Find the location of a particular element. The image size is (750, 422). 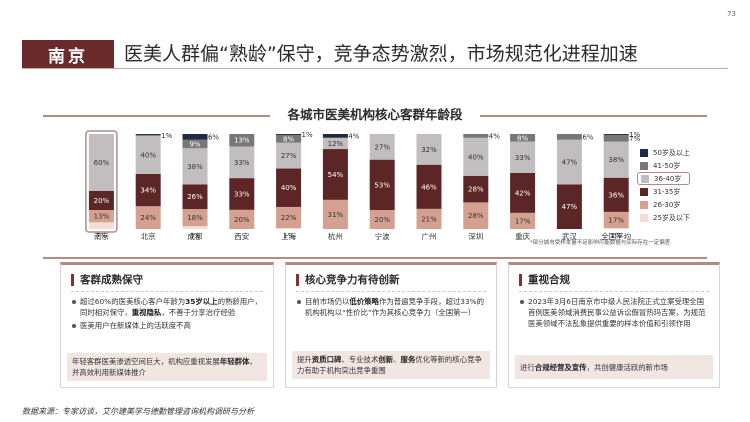

header-divider is located at coordinates (375, 68).